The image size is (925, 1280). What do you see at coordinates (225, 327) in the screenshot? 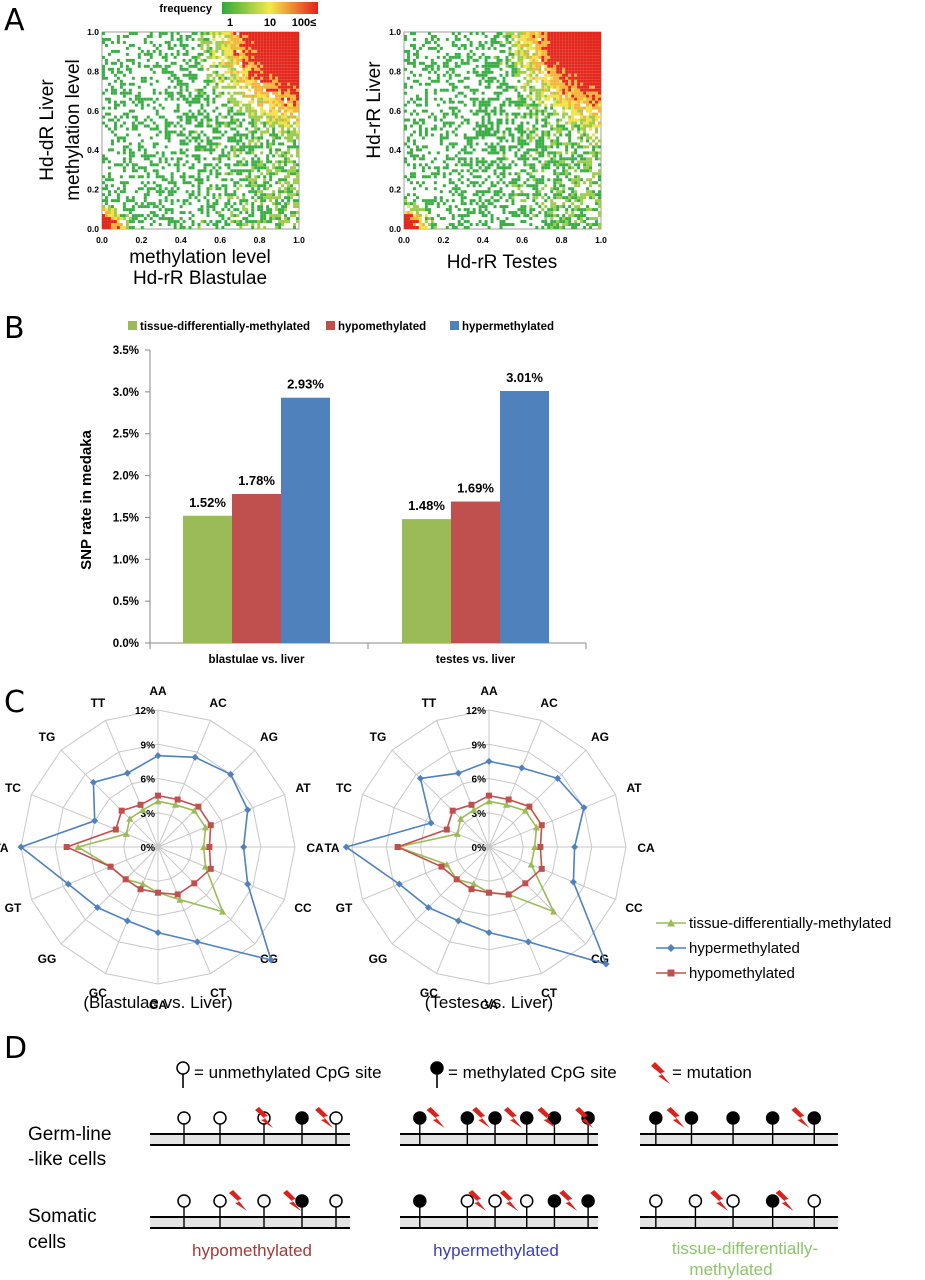
I see `bar-legend-label: tissue-differentially-methylated` at bounding box center [225, 327].